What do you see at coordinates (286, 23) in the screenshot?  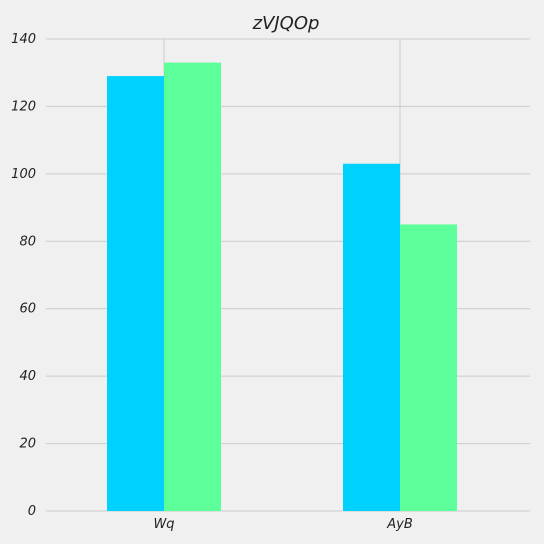 I see `chart-title: zVJQOp` at bounding box center [286, 23].